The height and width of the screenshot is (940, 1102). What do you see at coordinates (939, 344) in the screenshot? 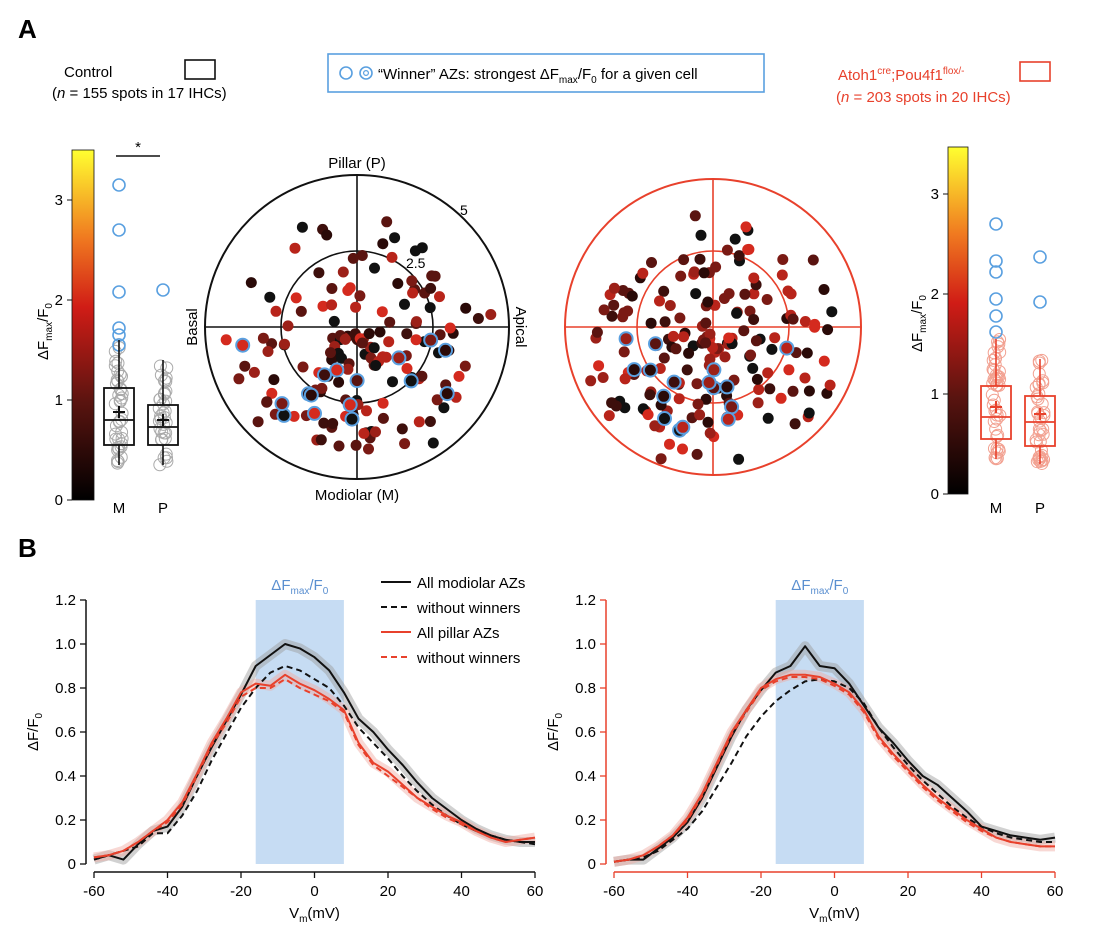
I see `colorbar-right-ticks: 0 1 2 3` at bounding box center [939, 344].